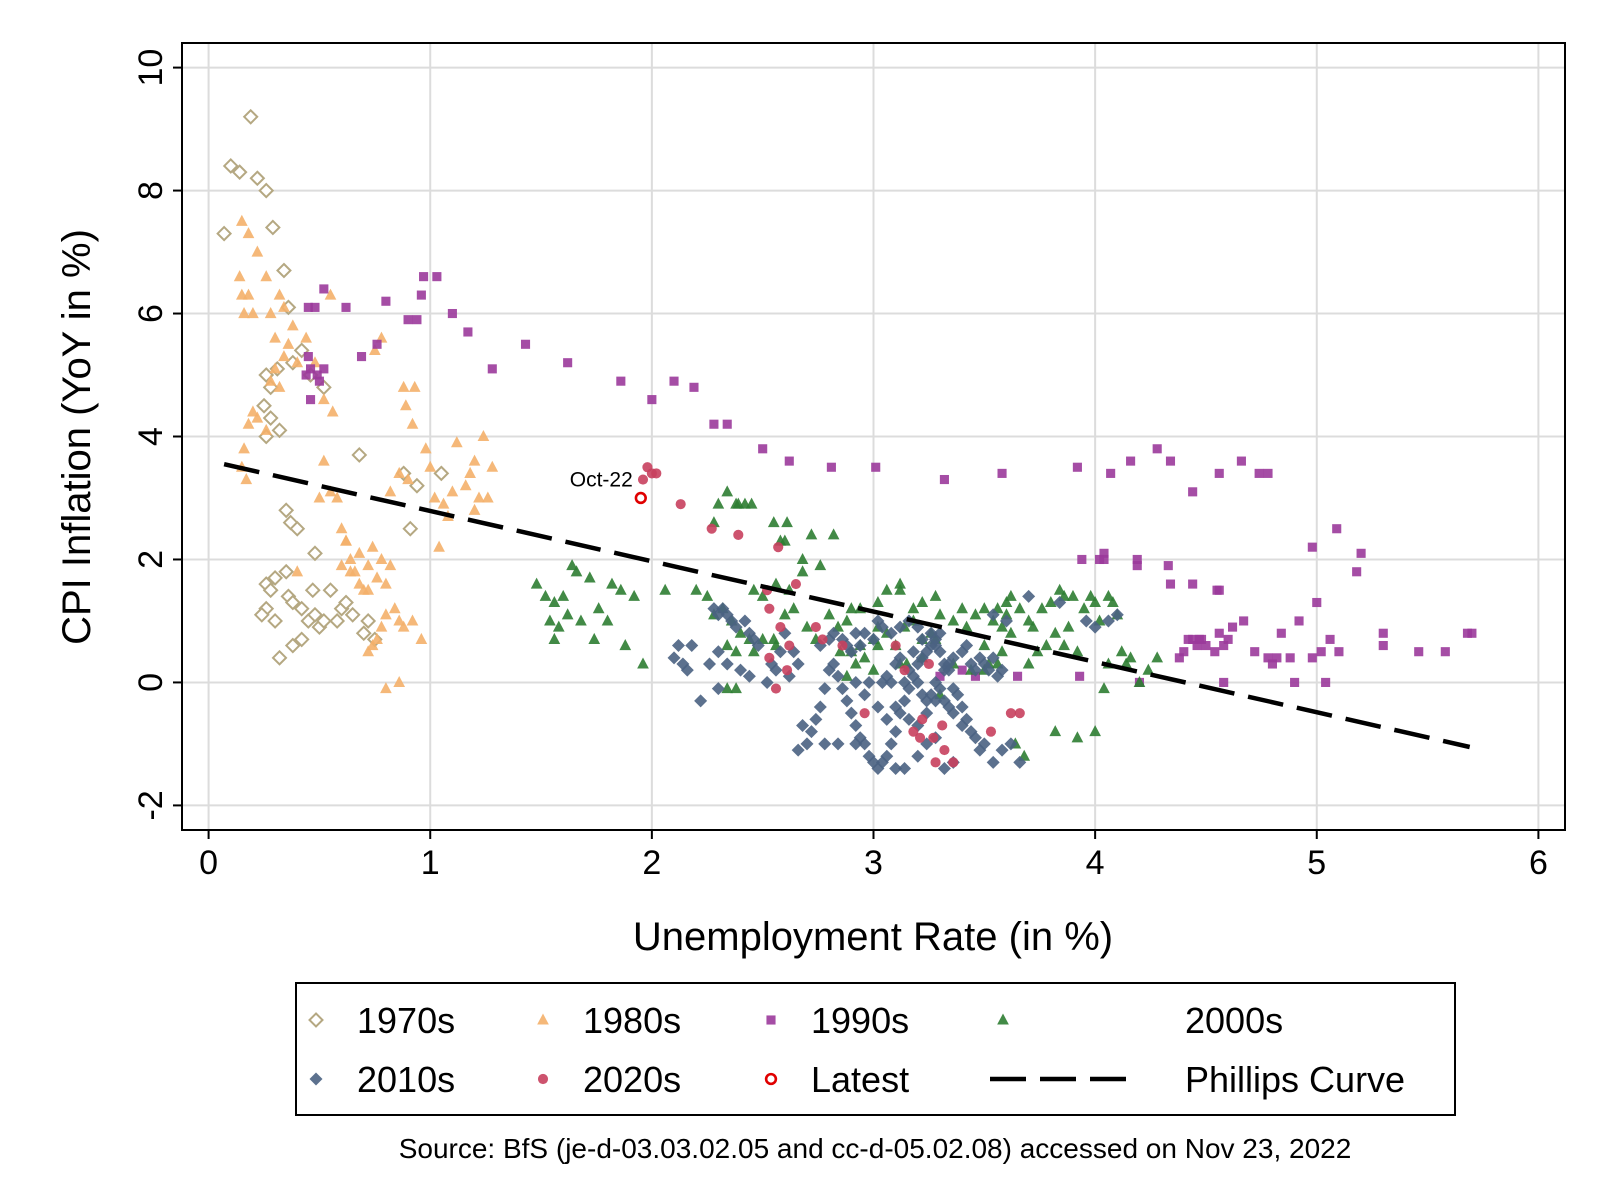 The height and width of the screenshot is (1200, 1600). Describe the element at coordinates (1316, 863) in the screenshot. I see `x-tick-label: 5` at that location.